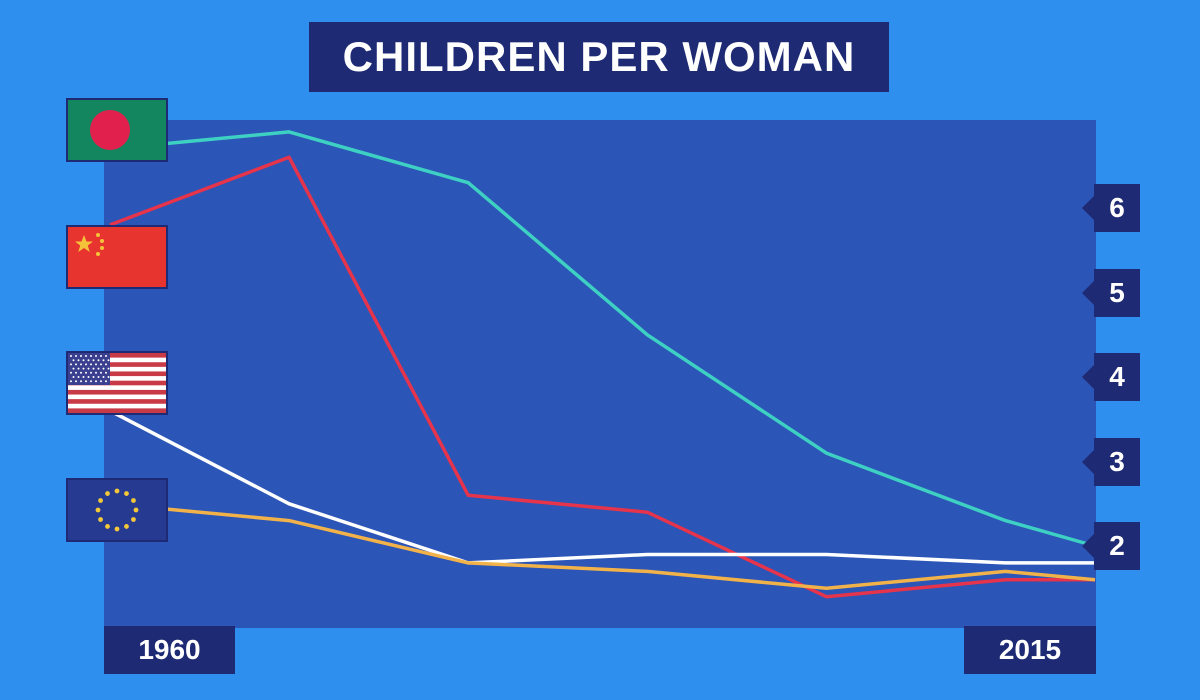 Image resolution: width=1200 pixels, height=700 pixels. Describe the element at coordinates (117, 510) in the screenshot. I see `eu-flag-icon` at that location.